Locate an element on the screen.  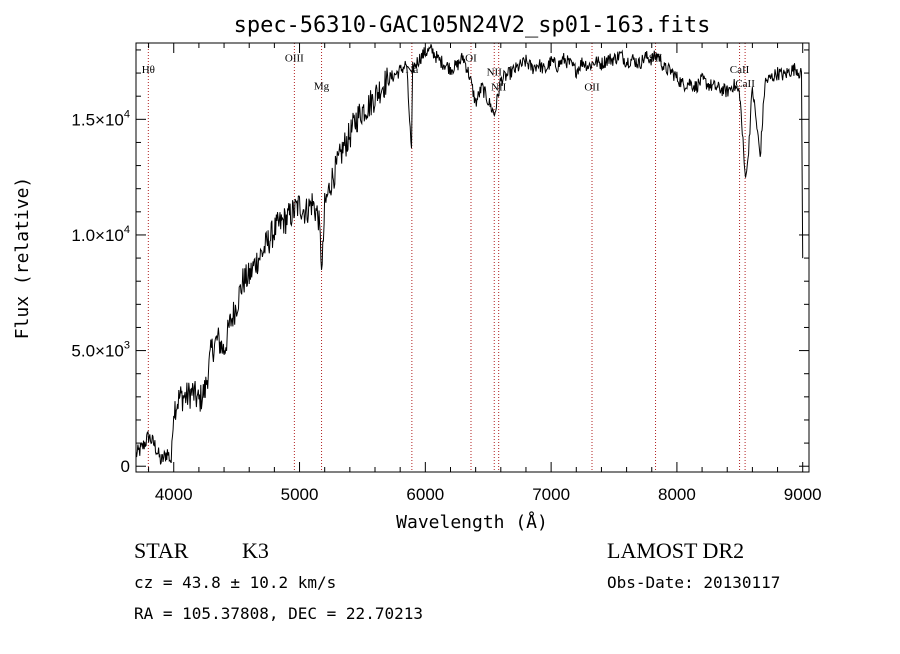
line-label-7: OII is located at coordinates (592, 87).